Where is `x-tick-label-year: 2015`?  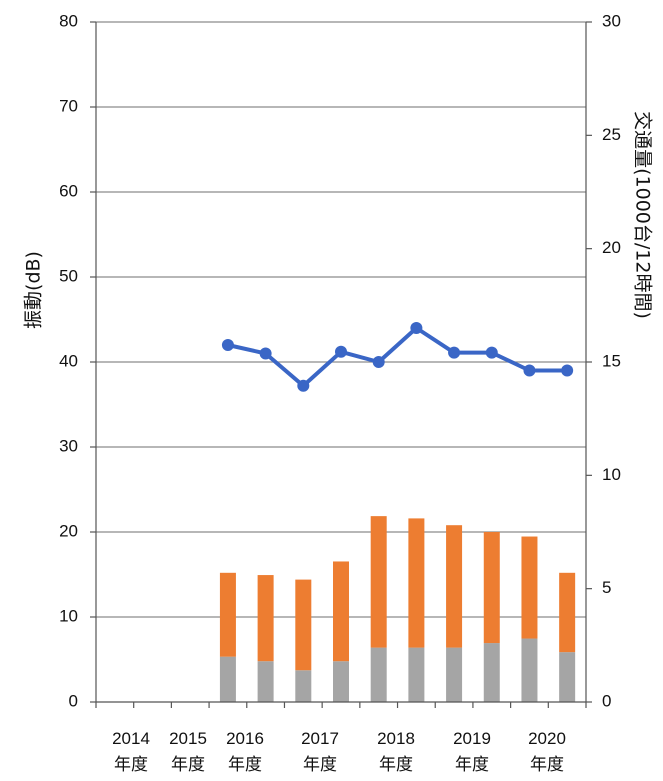
x-tick-label-year: 2015 is located at coordinates (188, 738).